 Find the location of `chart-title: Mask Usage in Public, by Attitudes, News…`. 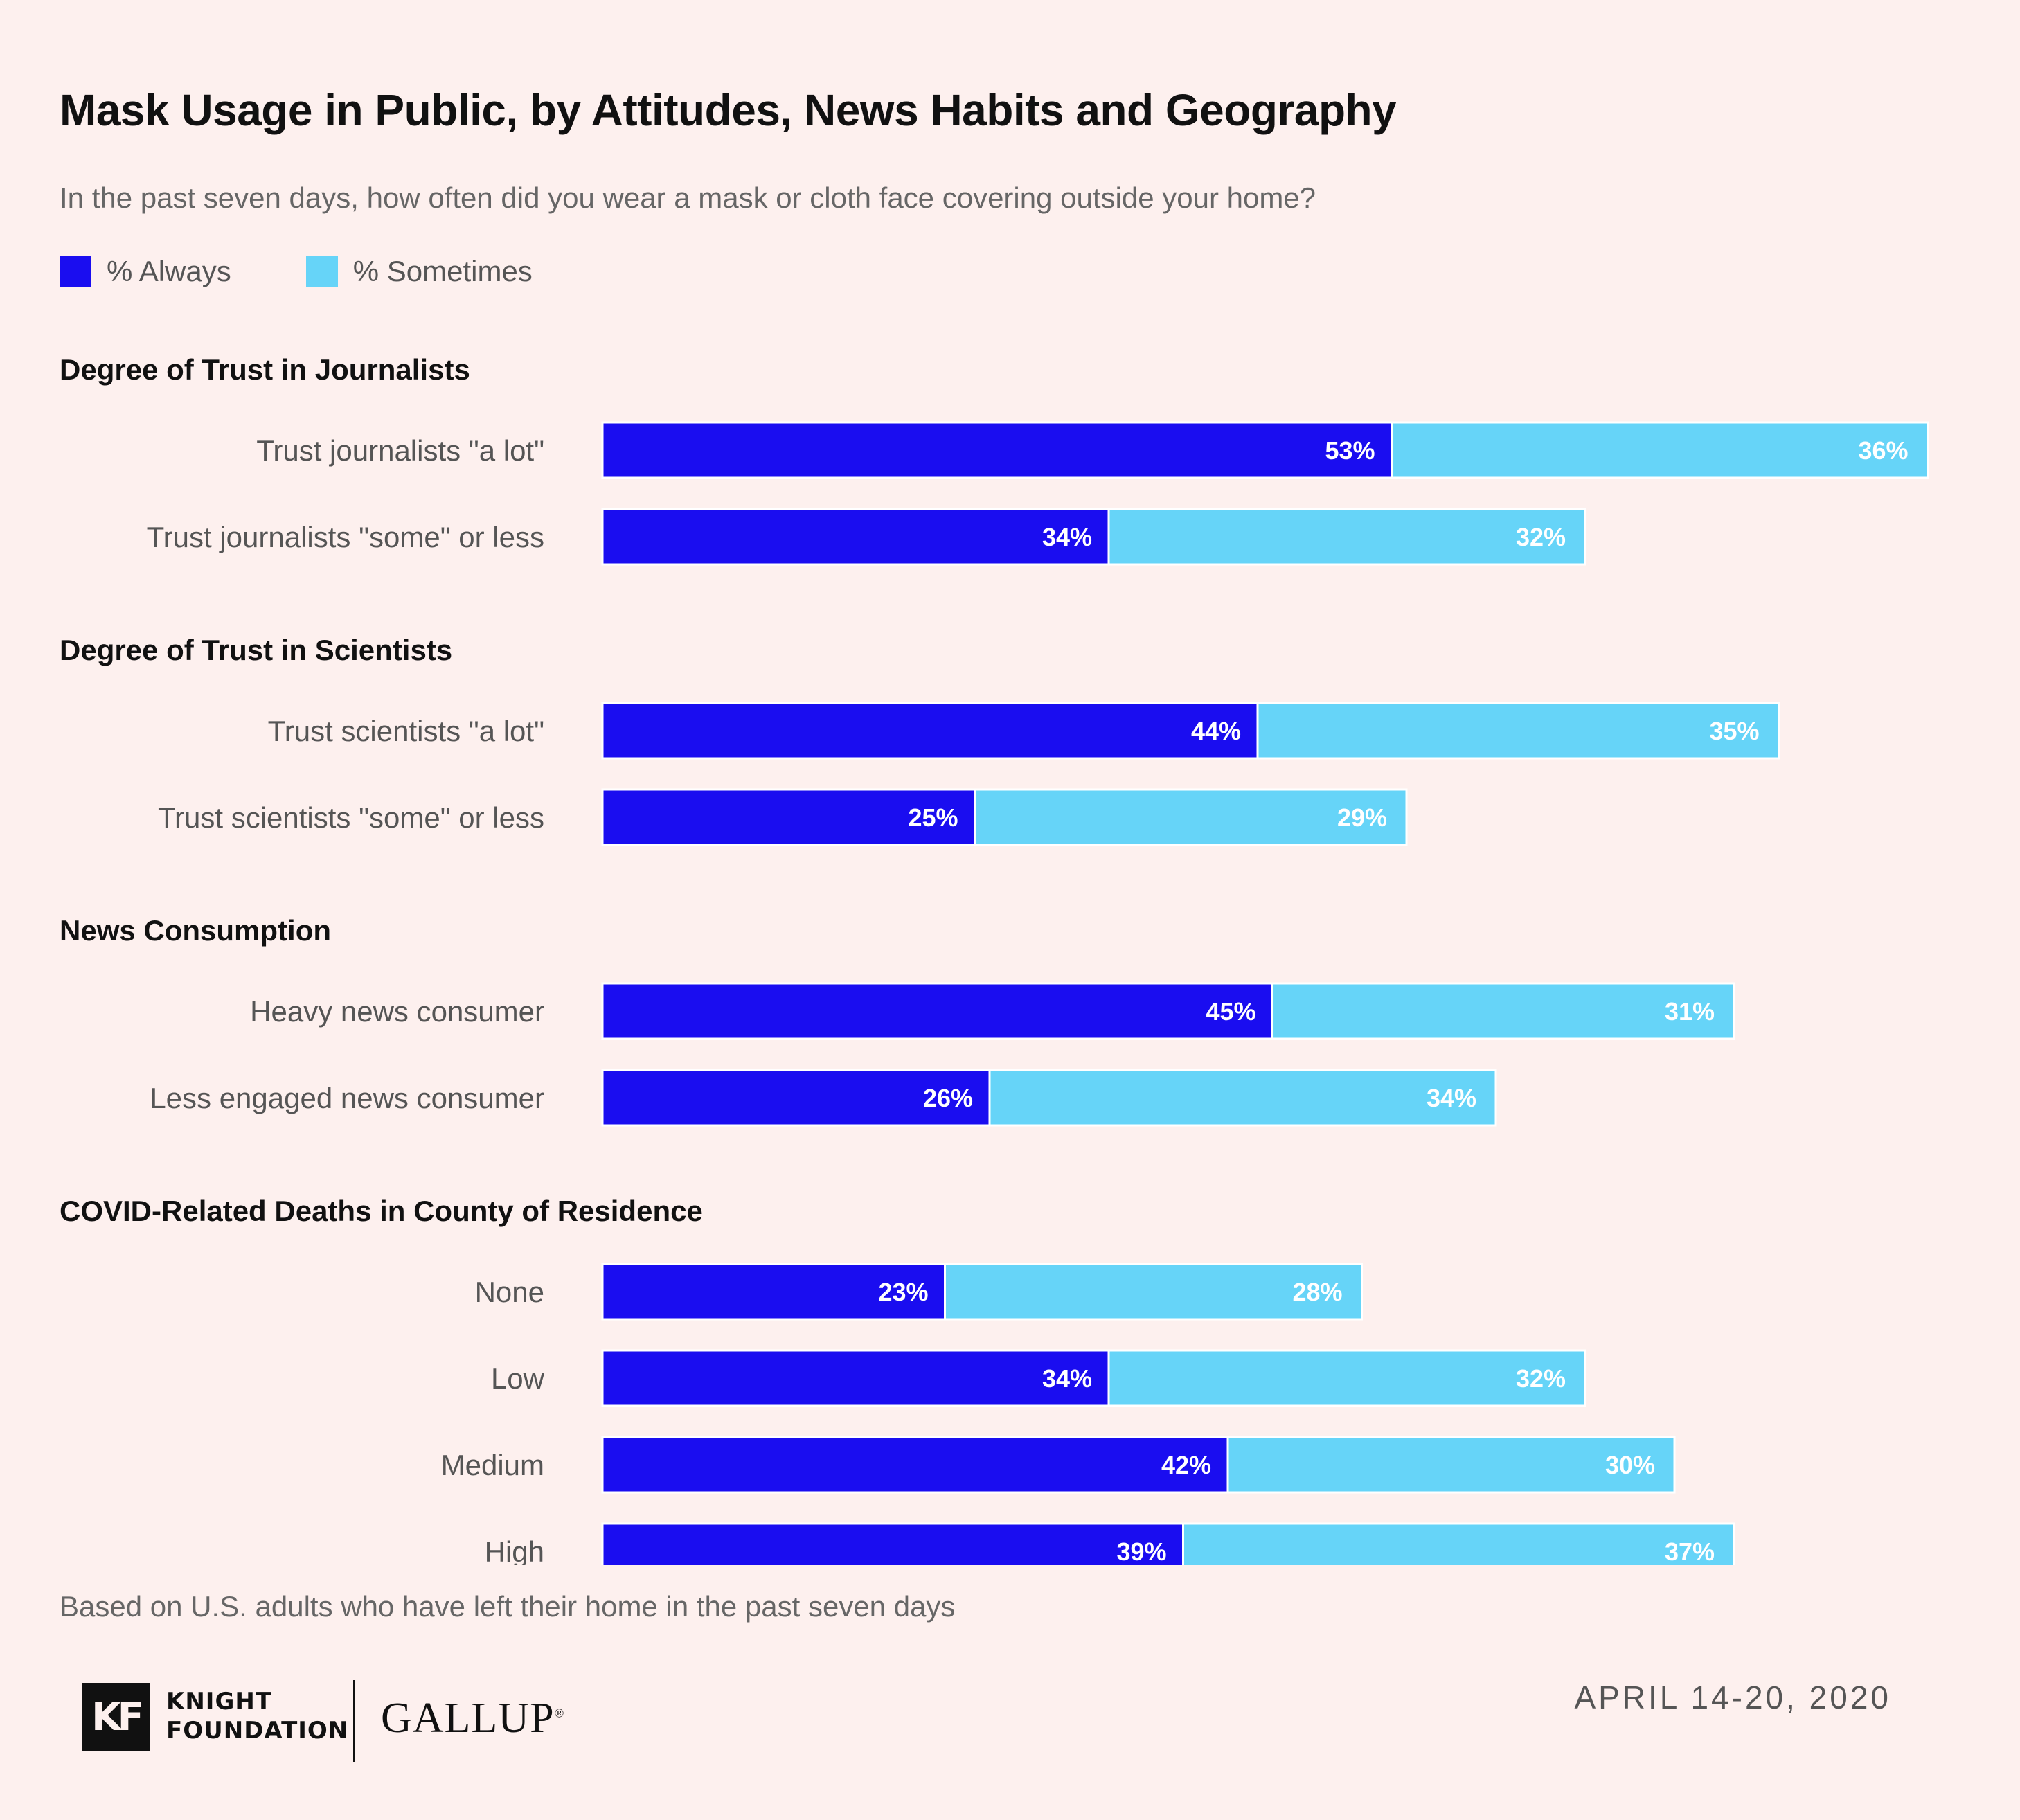

chart-title: Mask Usage in Public, by Attitudes, News… is located at coordinates (728, 110).